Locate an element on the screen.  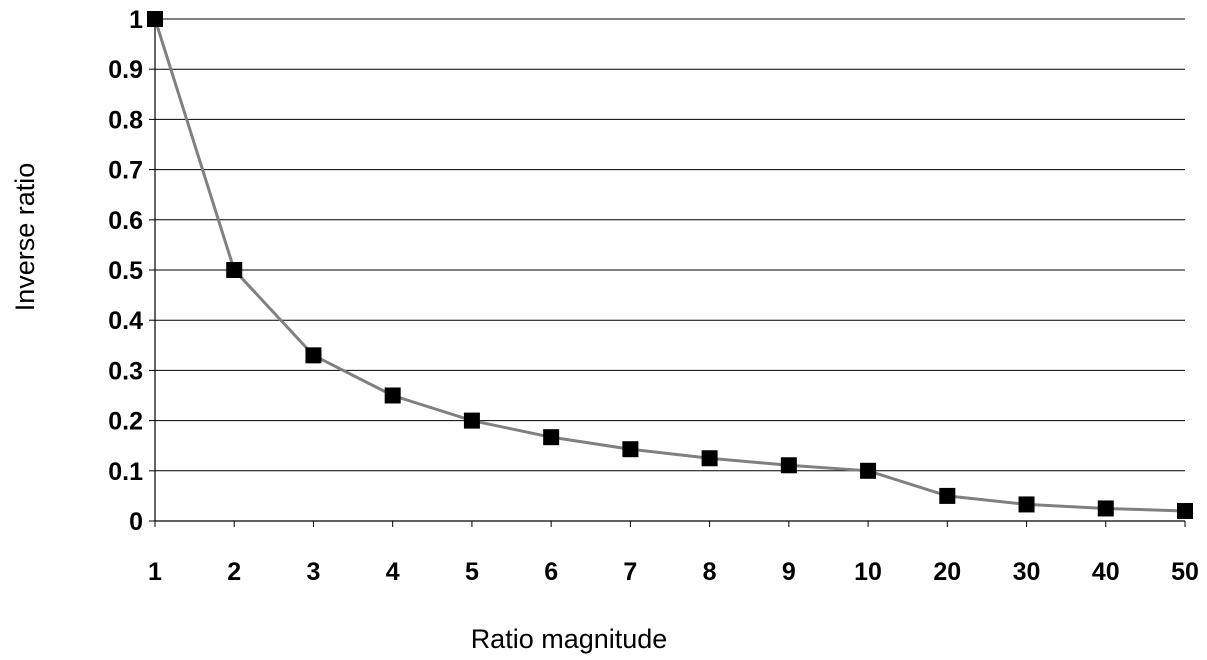
x-tick-label: 30 is located at coordinates (1027, 572).